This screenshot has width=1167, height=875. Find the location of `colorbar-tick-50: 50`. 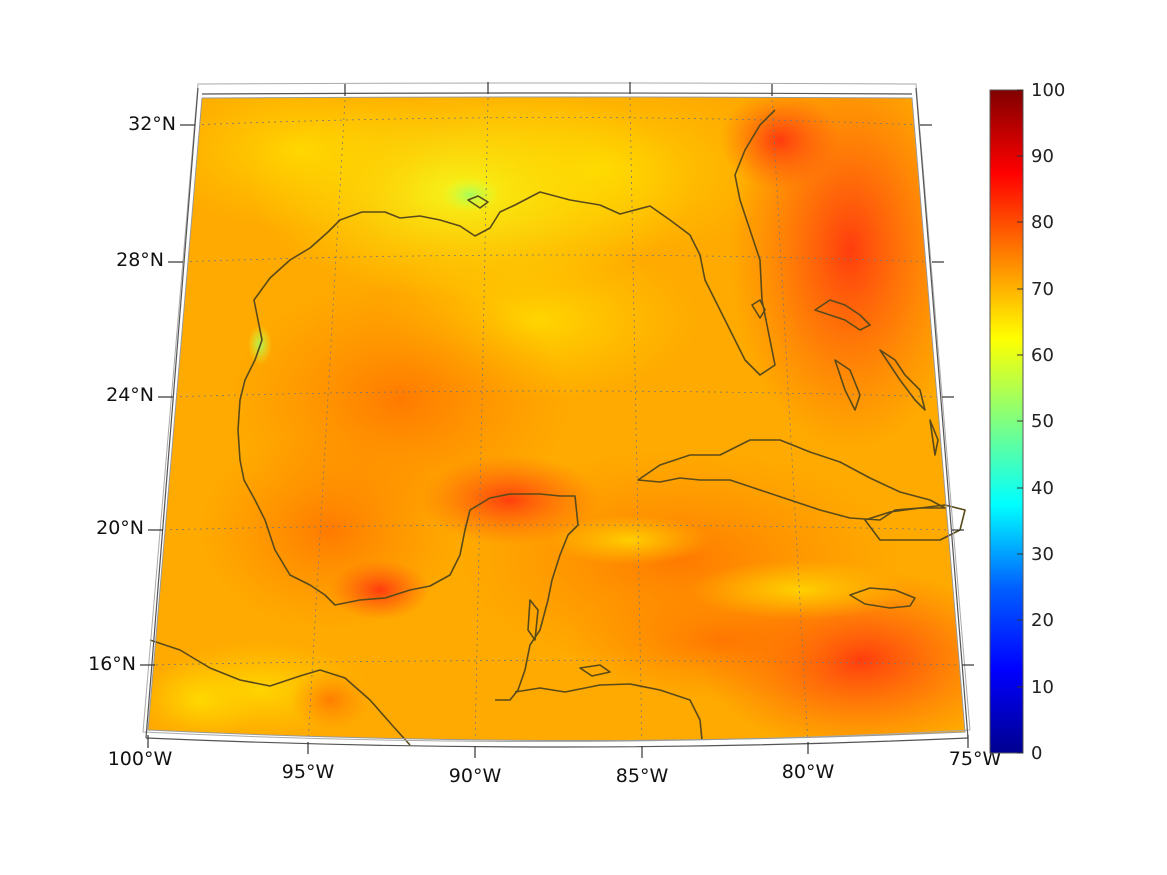

colorbar-tick-50: 50 is located at coordinates (1042, 421).